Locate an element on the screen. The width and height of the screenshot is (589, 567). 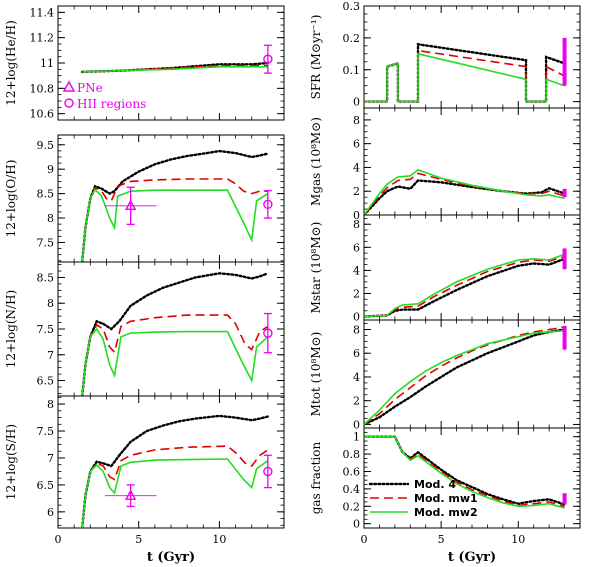
y-axis-label: 12+log(O/H) is located at coordinates (11, 199).